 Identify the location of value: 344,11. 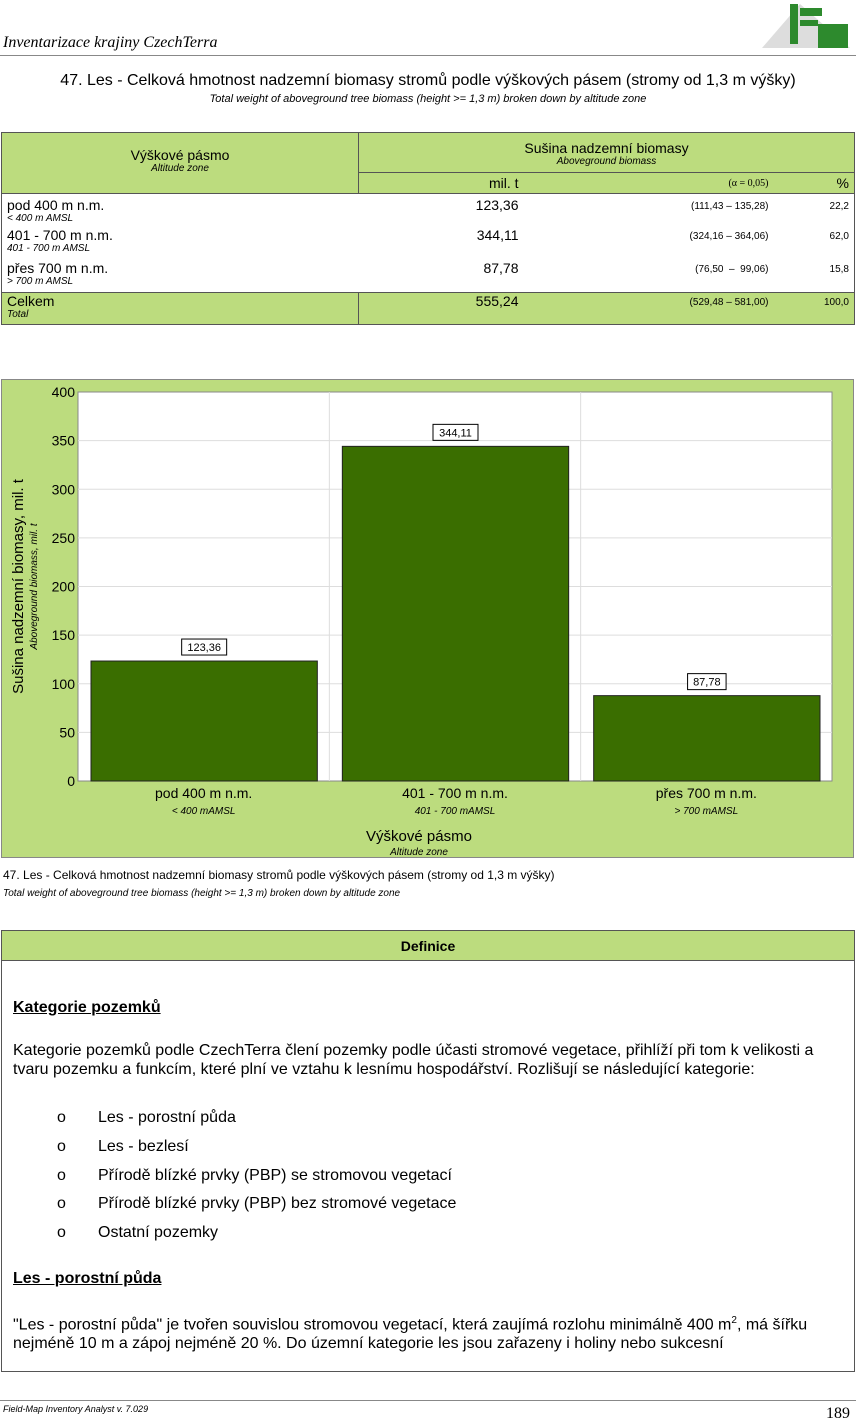
(497, 234).